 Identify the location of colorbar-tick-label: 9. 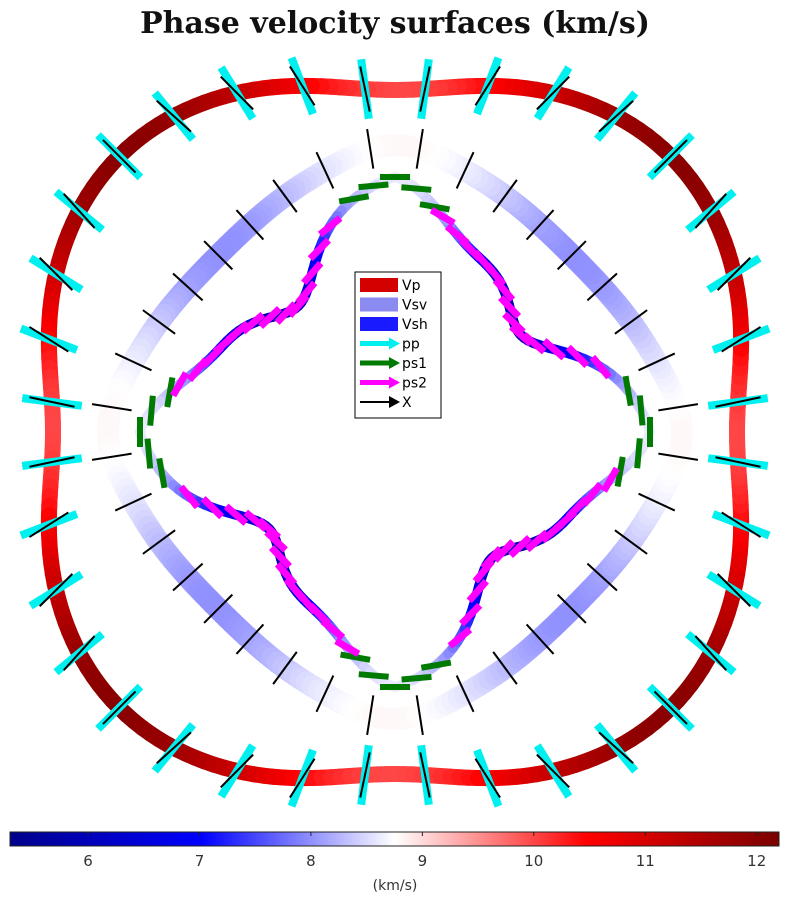
(423, 861).